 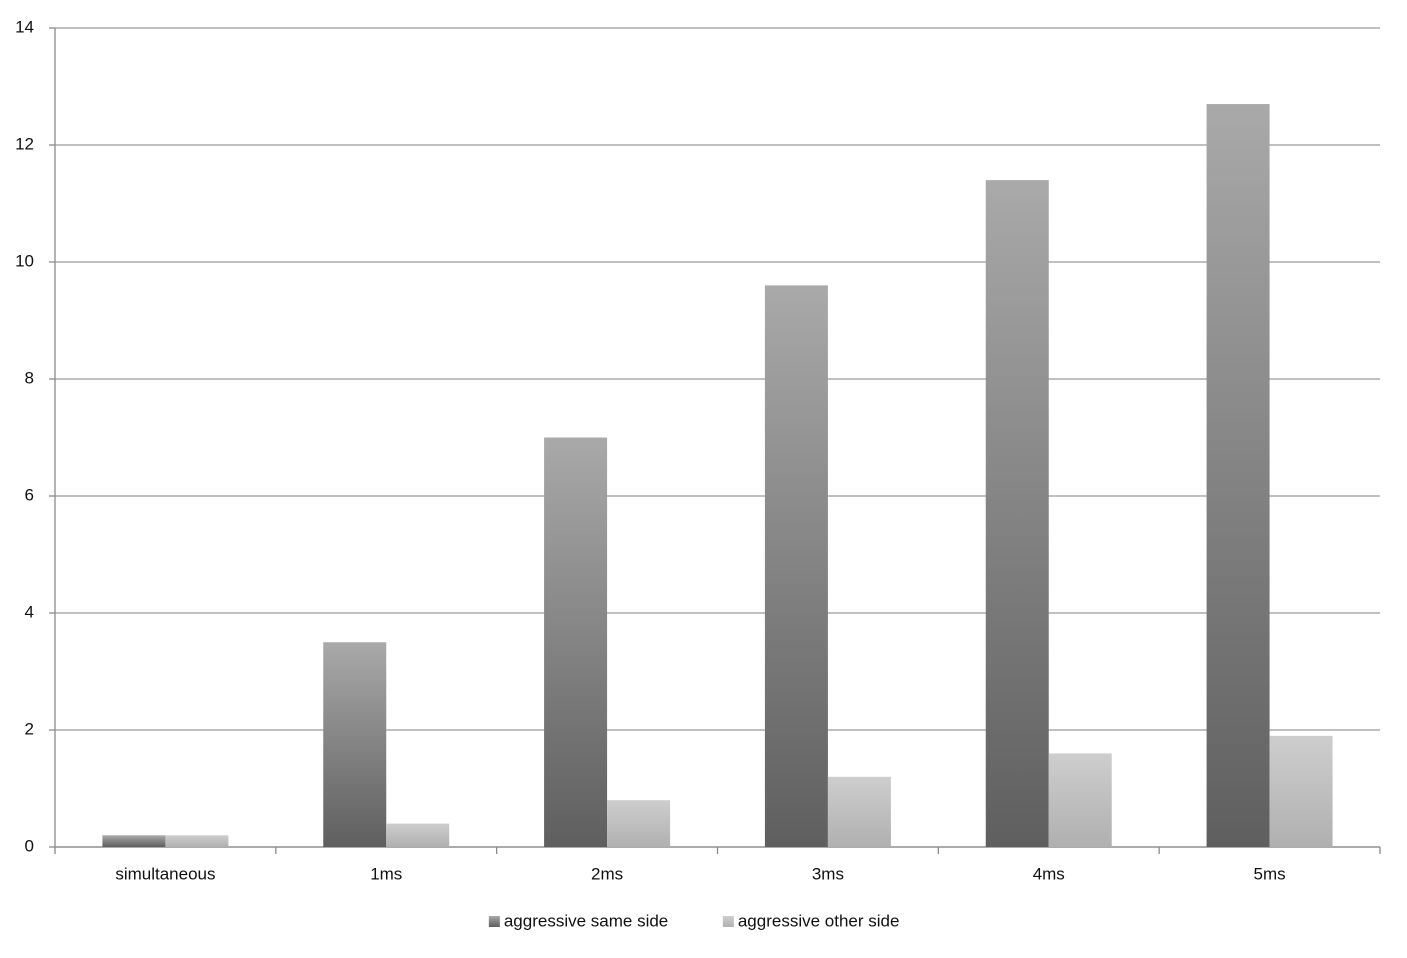 I want to click on x-tick-label: 2ms, so click(x=607, y=873).